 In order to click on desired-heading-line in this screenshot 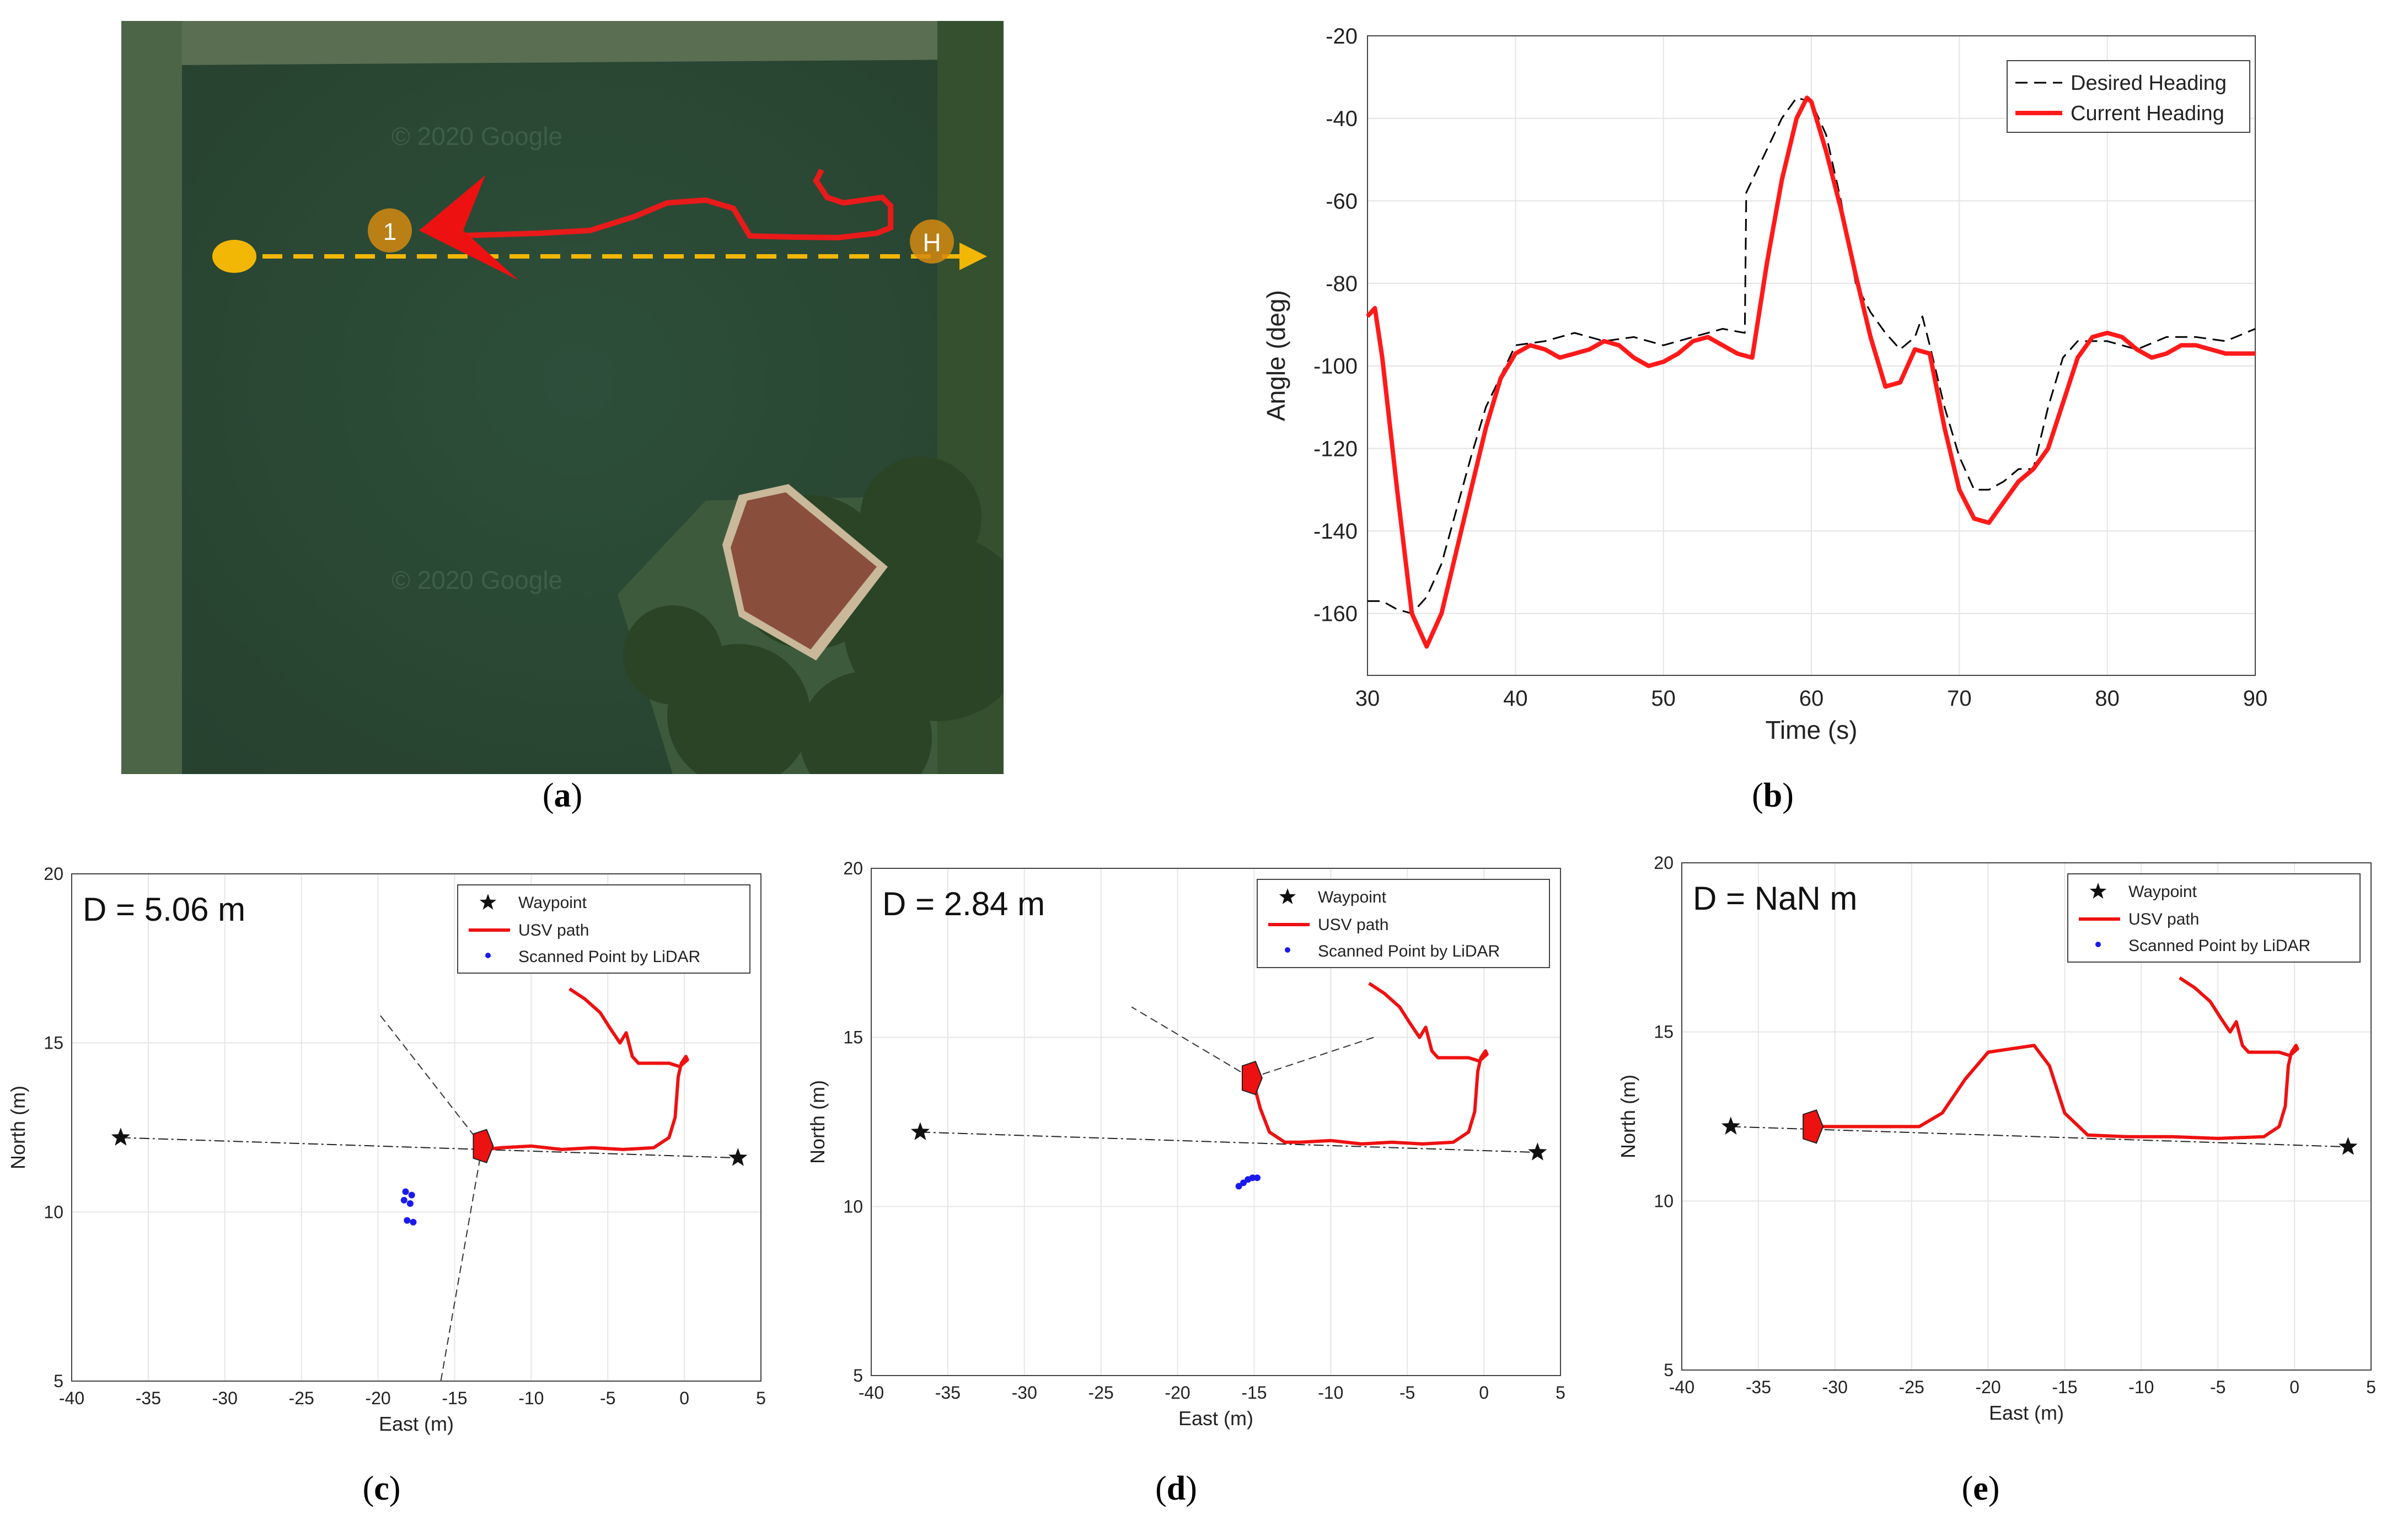, I will do `click(1811, 355)`.